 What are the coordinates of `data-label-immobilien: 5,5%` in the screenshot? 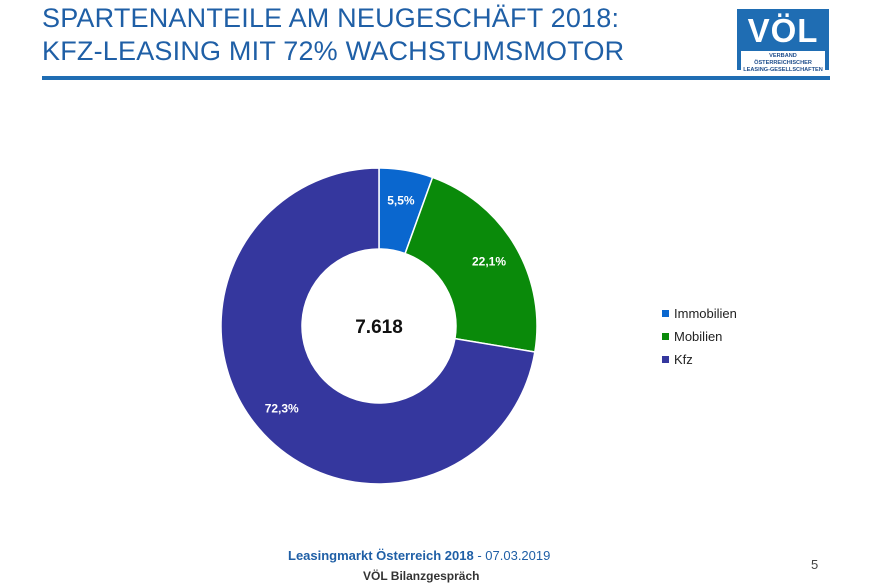 It's located at (401, 200).